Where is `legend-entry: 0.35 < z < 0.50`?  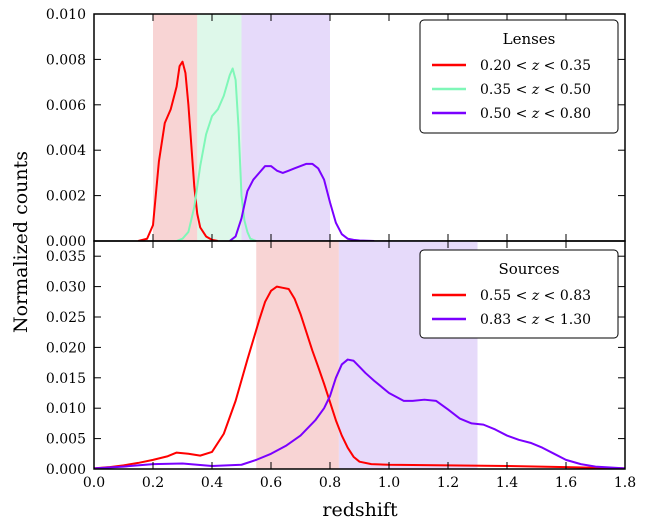 legend-entry: 0.35 < z < 0.50 is located at coordinates (535, 90).